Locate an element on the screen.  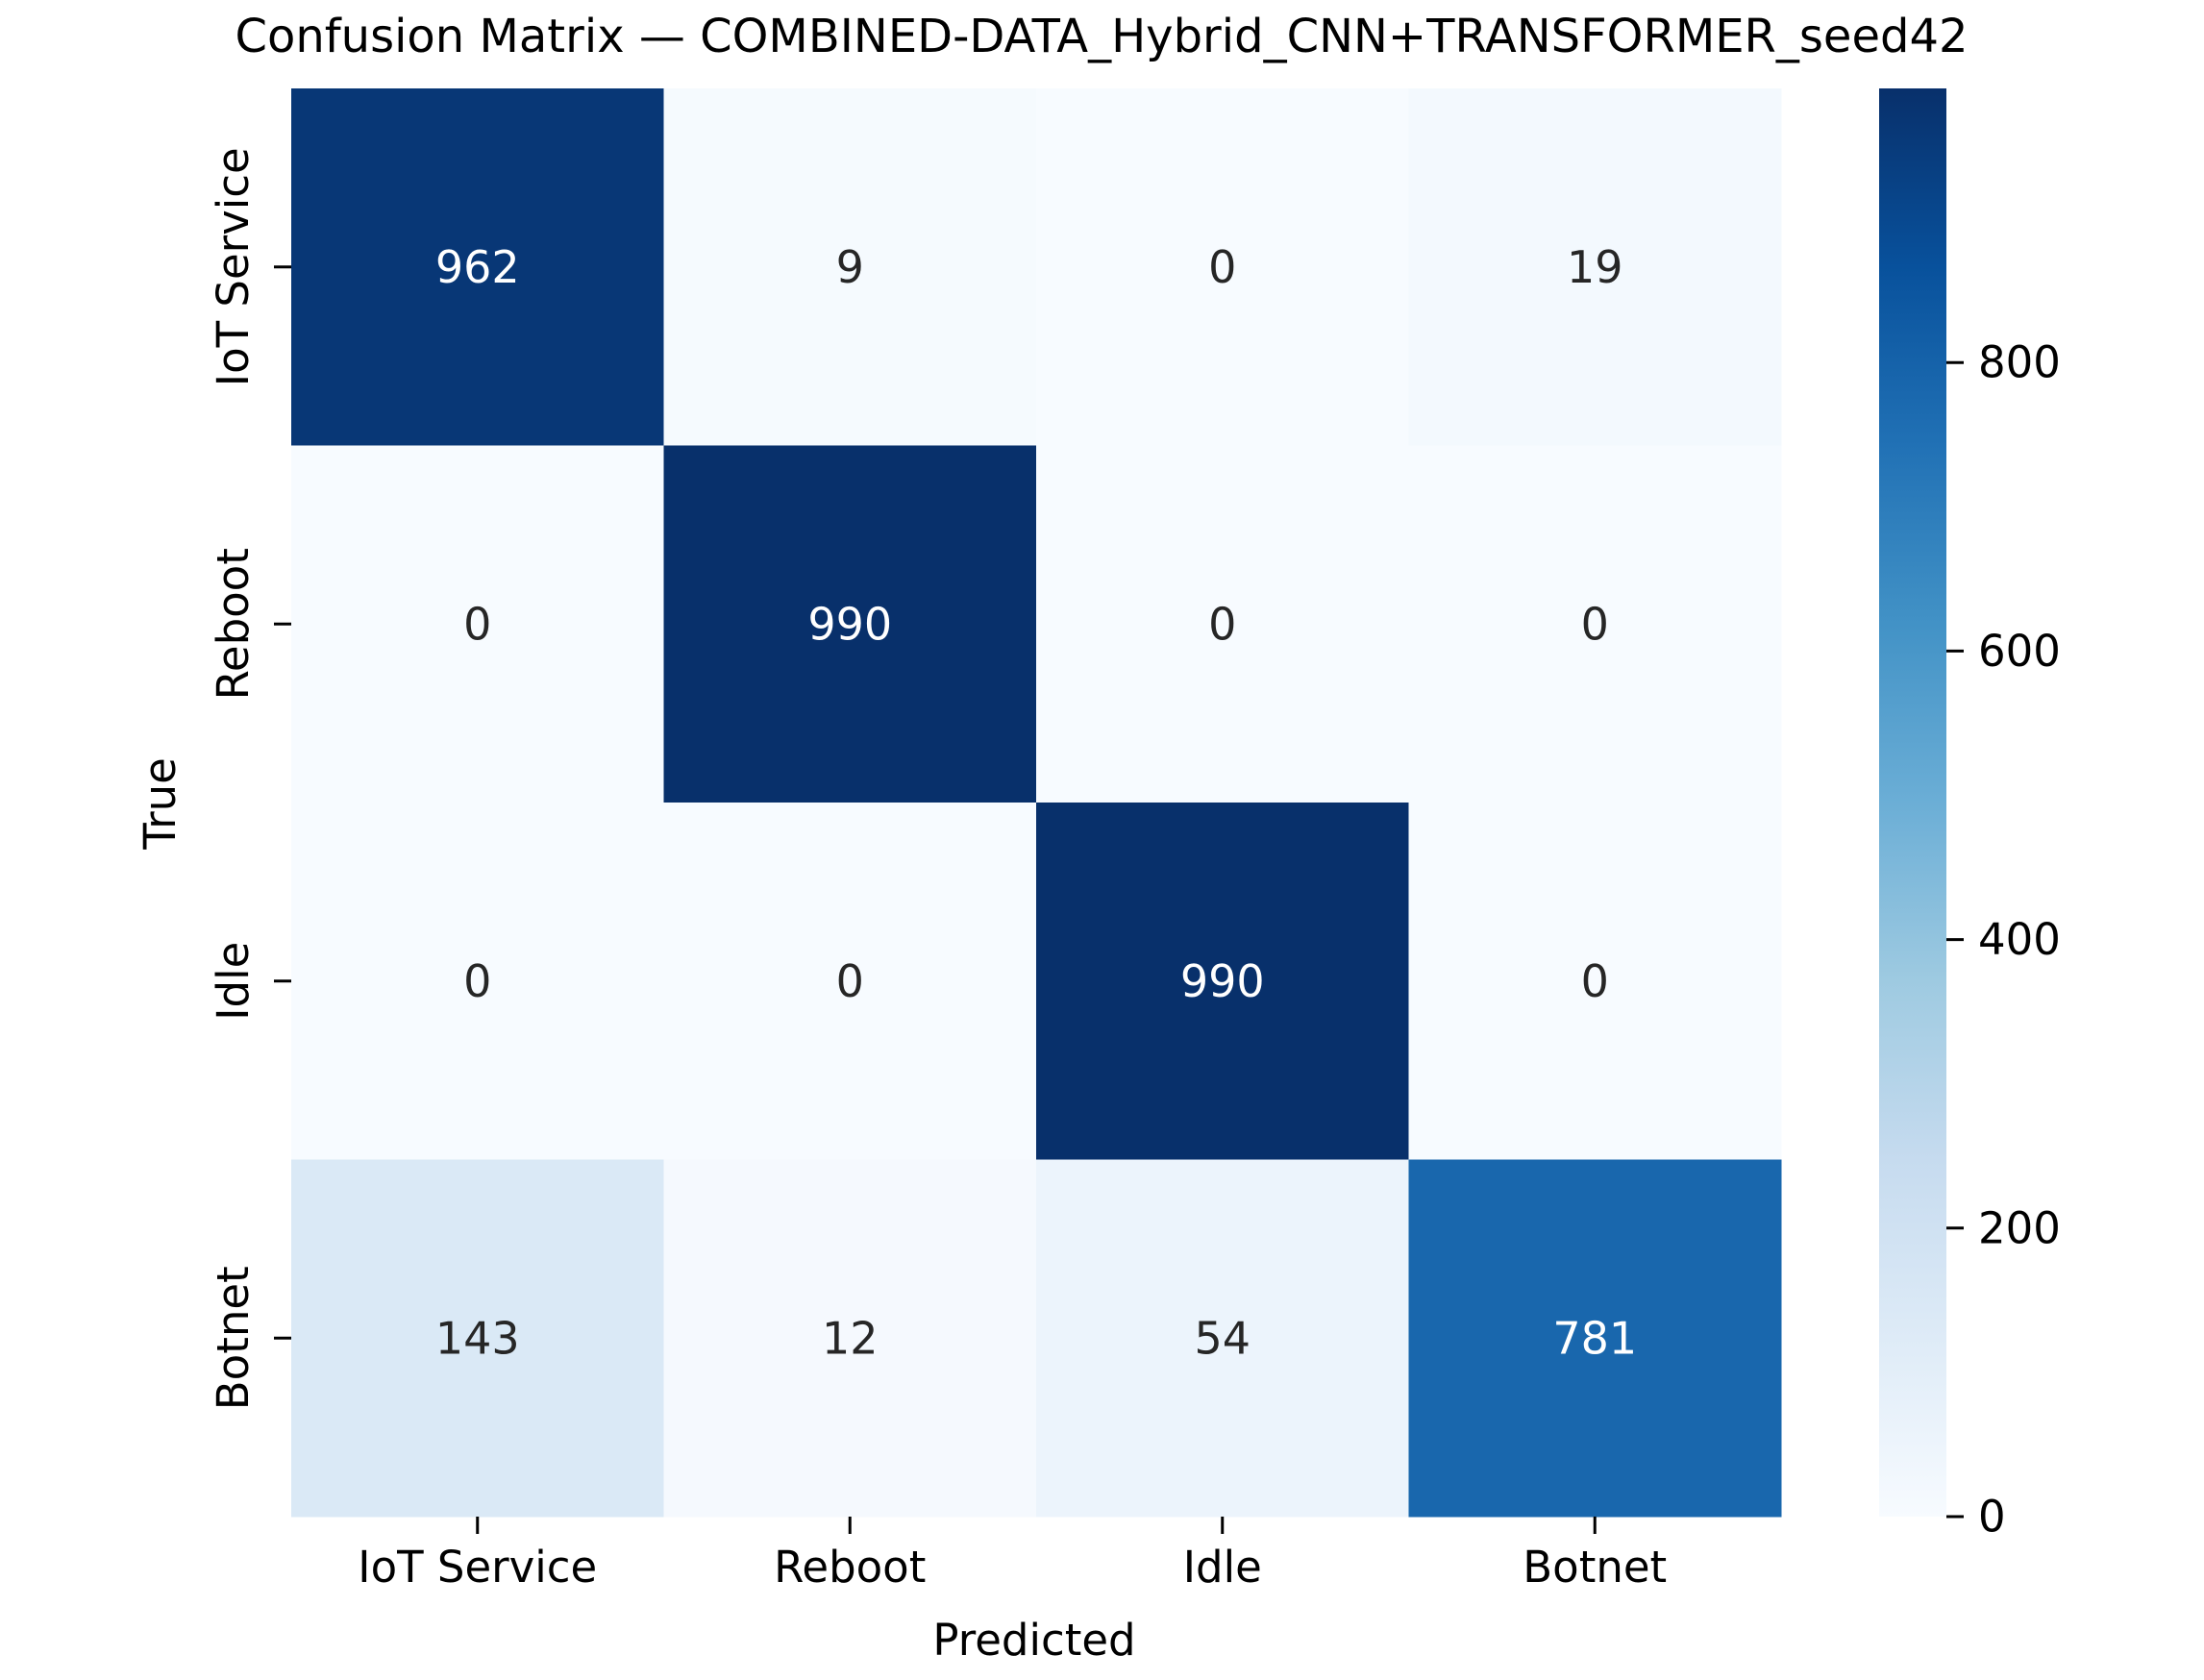
colorbar-tick-label: 0 is located at coordinates (1992, 1518).